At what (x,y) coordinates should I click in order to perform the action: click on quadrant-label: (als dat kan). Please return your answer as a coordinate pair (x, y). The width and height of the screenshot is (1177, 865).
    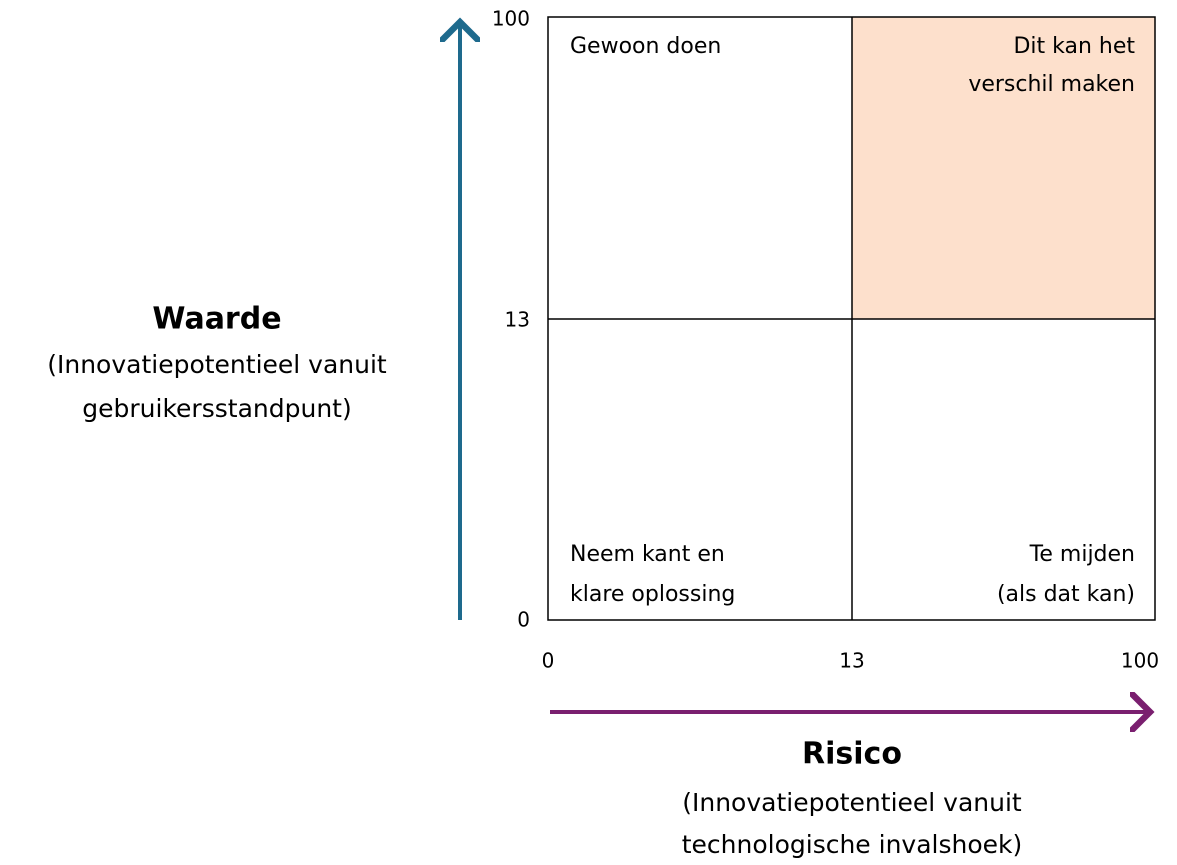
    Looking at the image, I should click on (1066, 594).